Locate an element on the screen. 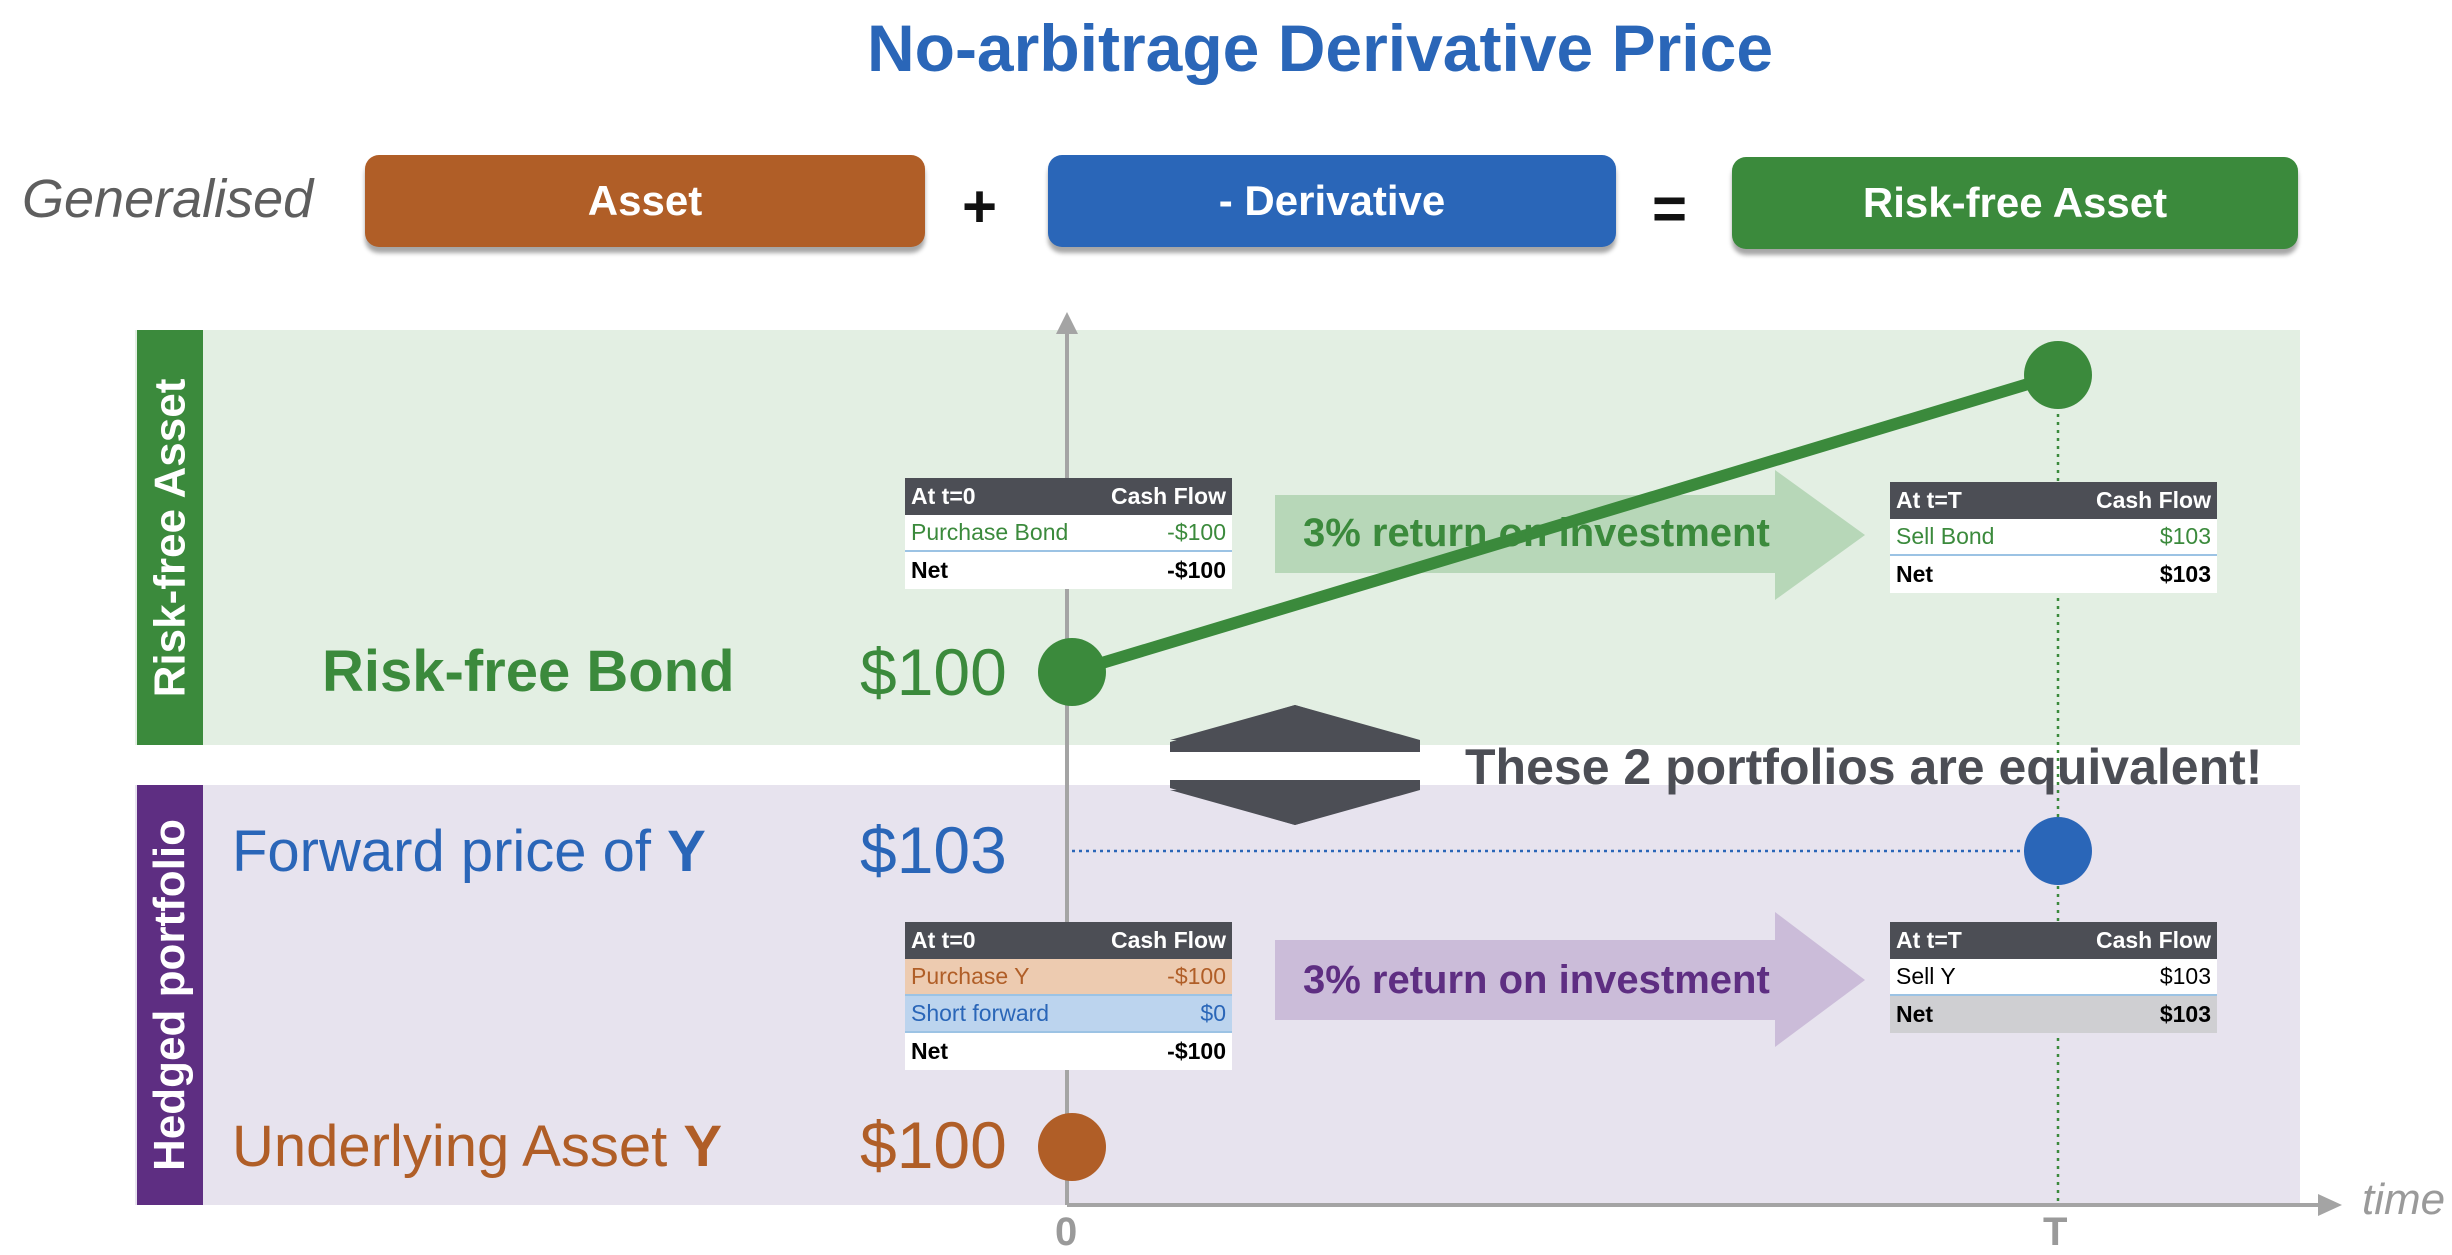 This screenshot has height=1255, width=2452. derivative-box-label: - Derivative is located at coordinates (1332, 200).